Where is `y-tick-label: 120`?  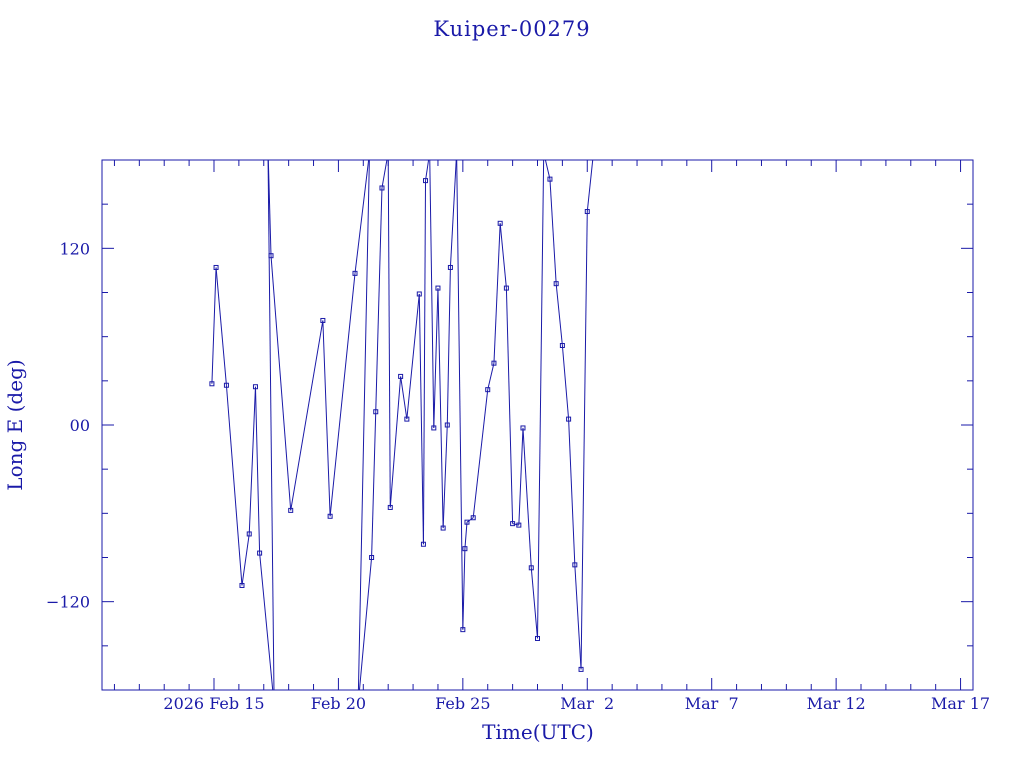
y-tick-label: 120 is located at coordinates (74, 248).